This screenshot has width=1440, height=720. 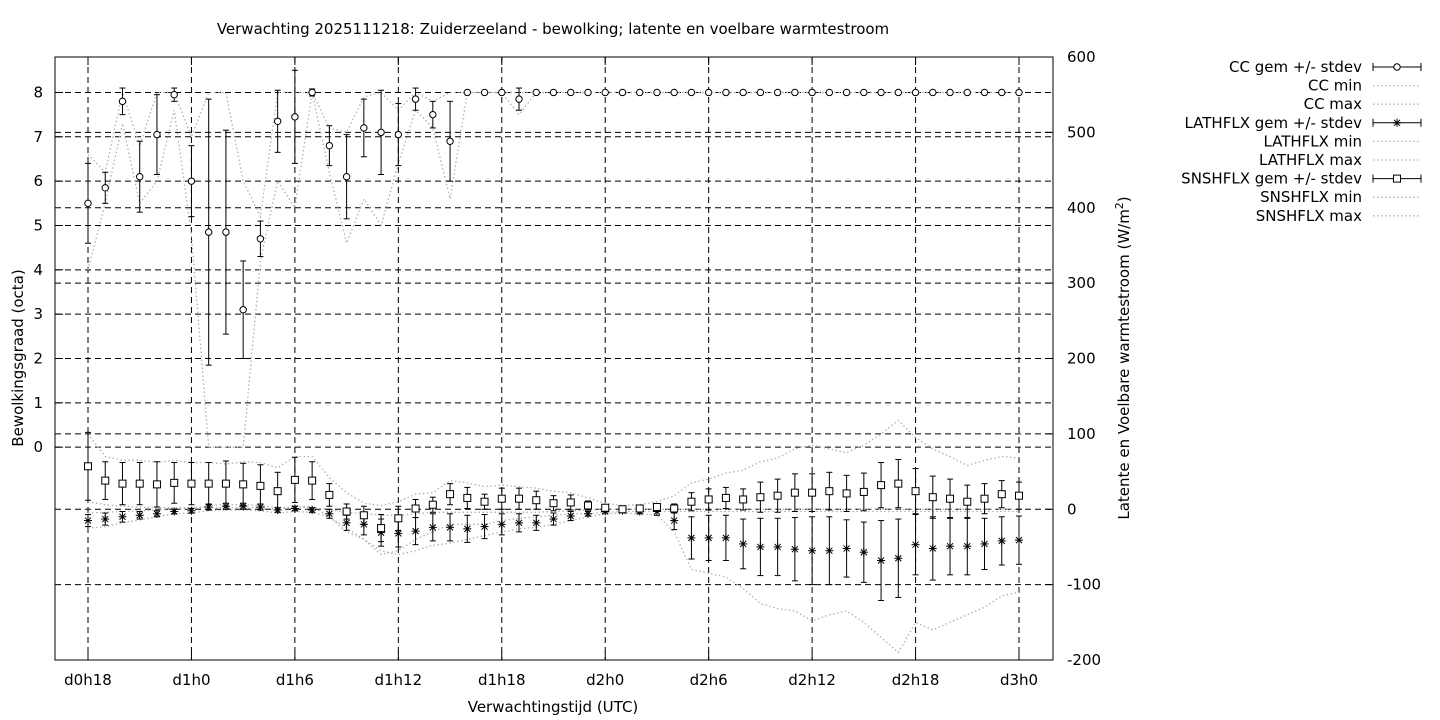 What do you see at coordinates (88, 680) in the screenshot?
I see `x-tick-label: d0h18` at bounding box center [88, 680].